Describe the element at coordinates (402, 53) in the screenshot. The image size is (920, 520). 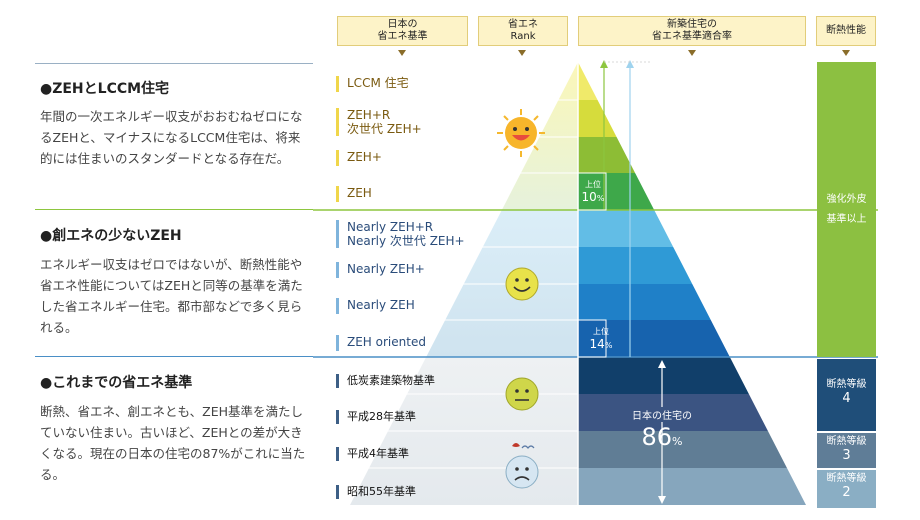
I see `header-standard-arrow` at that location.